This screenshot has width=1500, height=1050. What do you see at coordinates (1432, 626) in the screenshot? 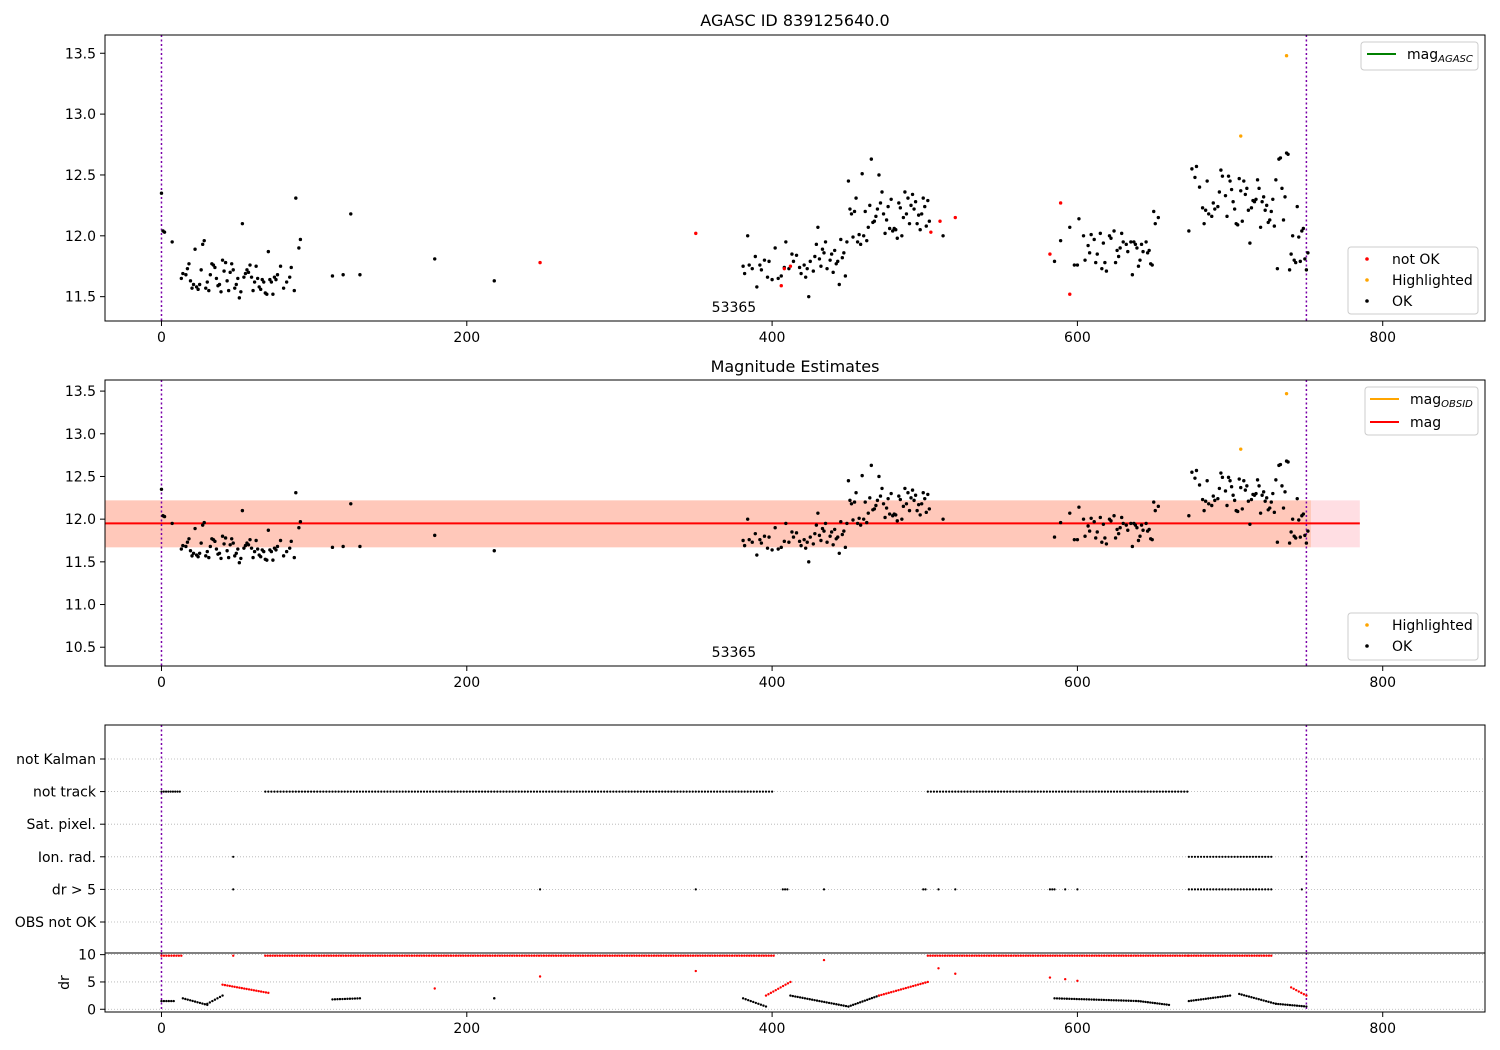
I see `legend-label: Highlighted` at bounding box center [1432, 626].